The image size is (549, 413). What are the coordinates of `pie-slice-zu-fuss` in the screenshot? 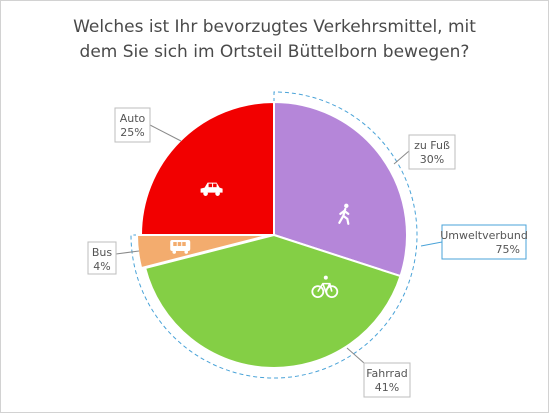 It's located at (340, 189).